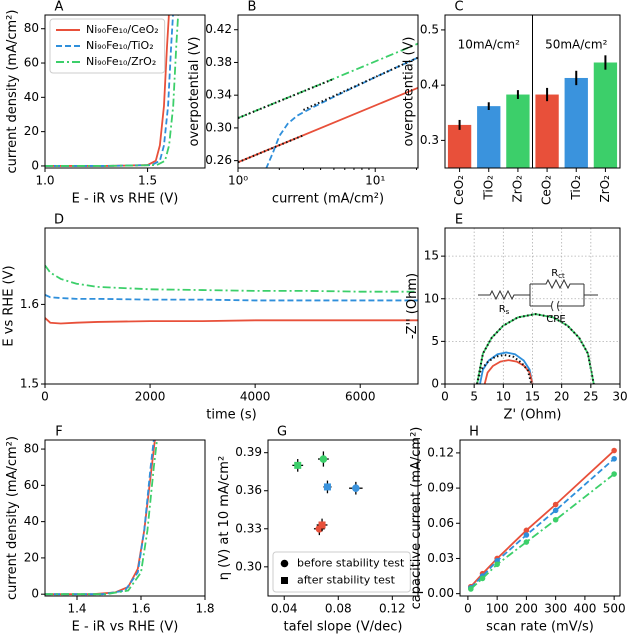 The height and width of the screenshot is (636, 627). I want to click on y-axis-label: E vs RHE (V), so click(8, 305).